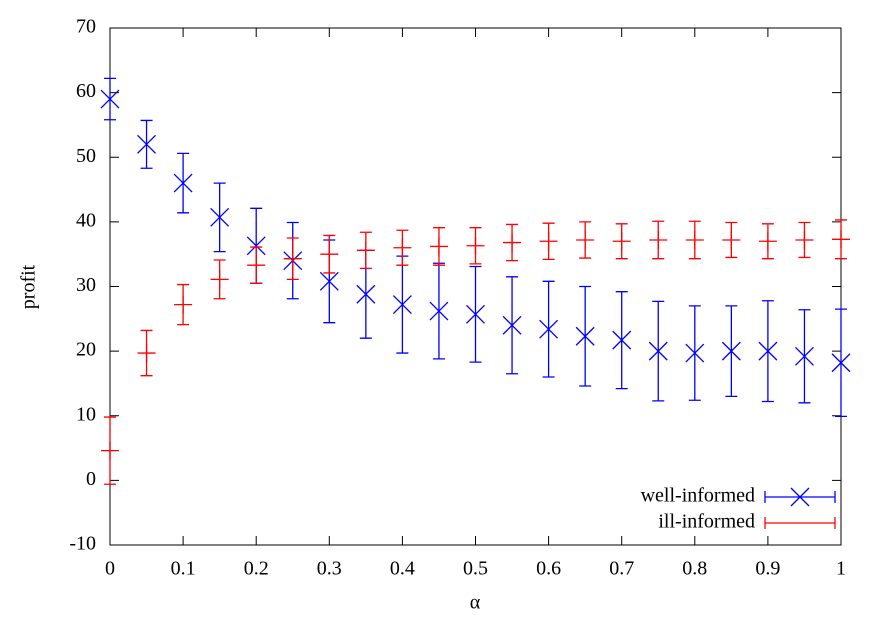 This screenshot has height=617, width=882. Describe the element at coordinates (86, 27) in the screenshot. I see `y-tick-label: 70` at that location.